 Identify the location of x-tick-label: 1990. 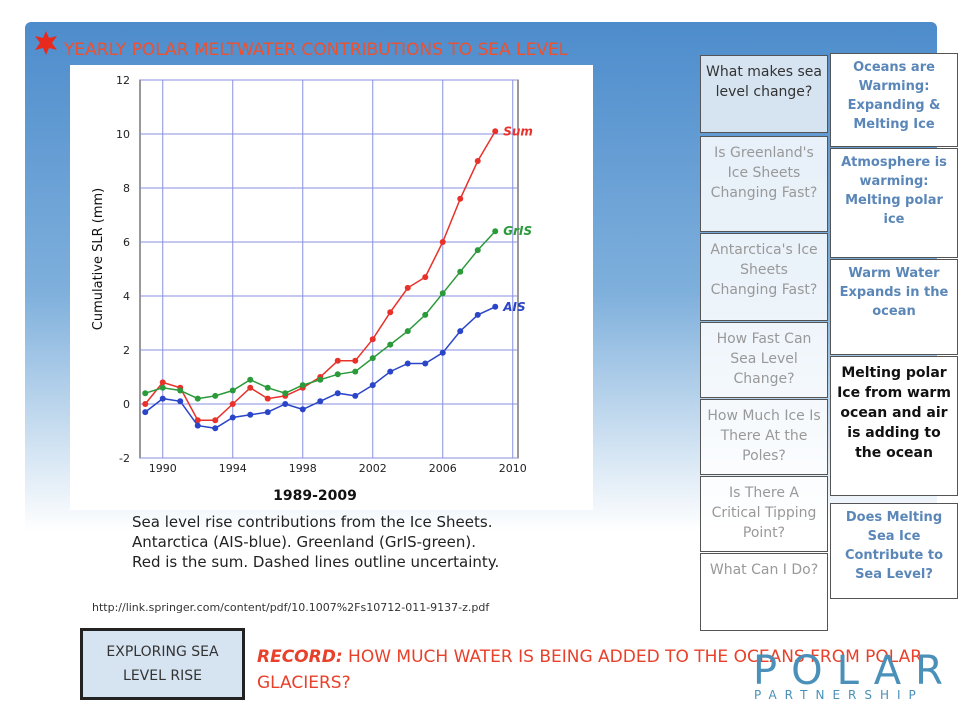
(163, 468).